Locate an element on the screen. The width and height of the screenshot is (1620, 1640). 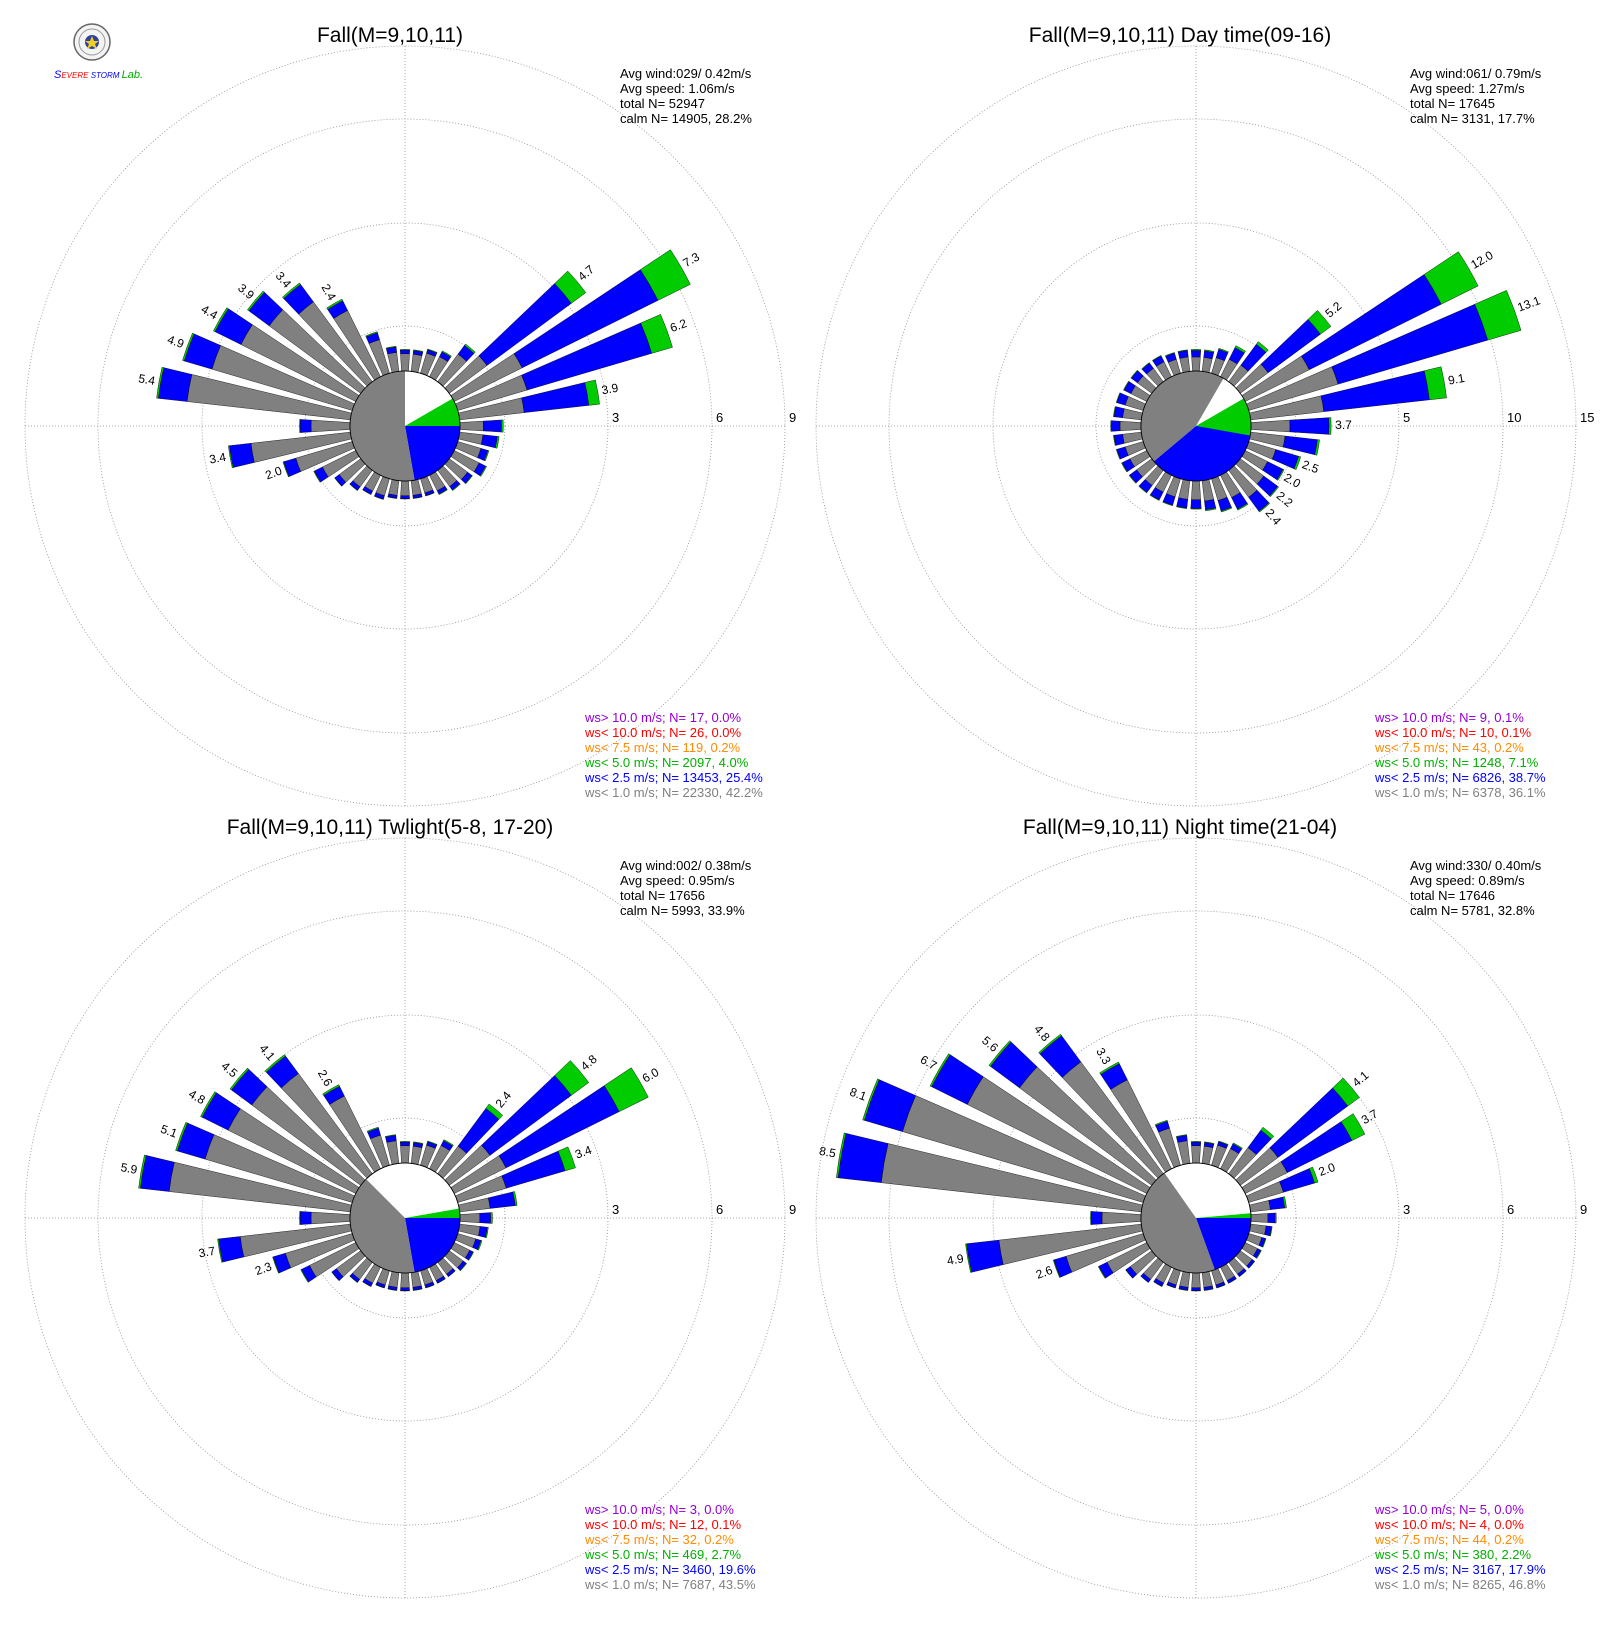
legend-entry: ws> 10.0 m/s; N= 9, 0.1% is located at coordinates (1449, 717).